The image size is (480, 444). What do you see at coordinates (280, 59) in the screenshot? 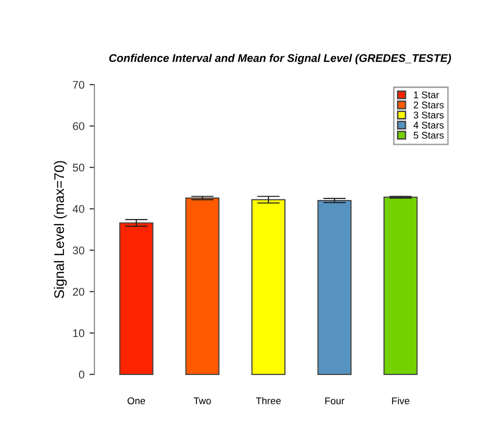
I see `chart-title: Confidence Interval and Mean for Signal Level (GREDES_TESTE)` at bounding box center [280, 59].